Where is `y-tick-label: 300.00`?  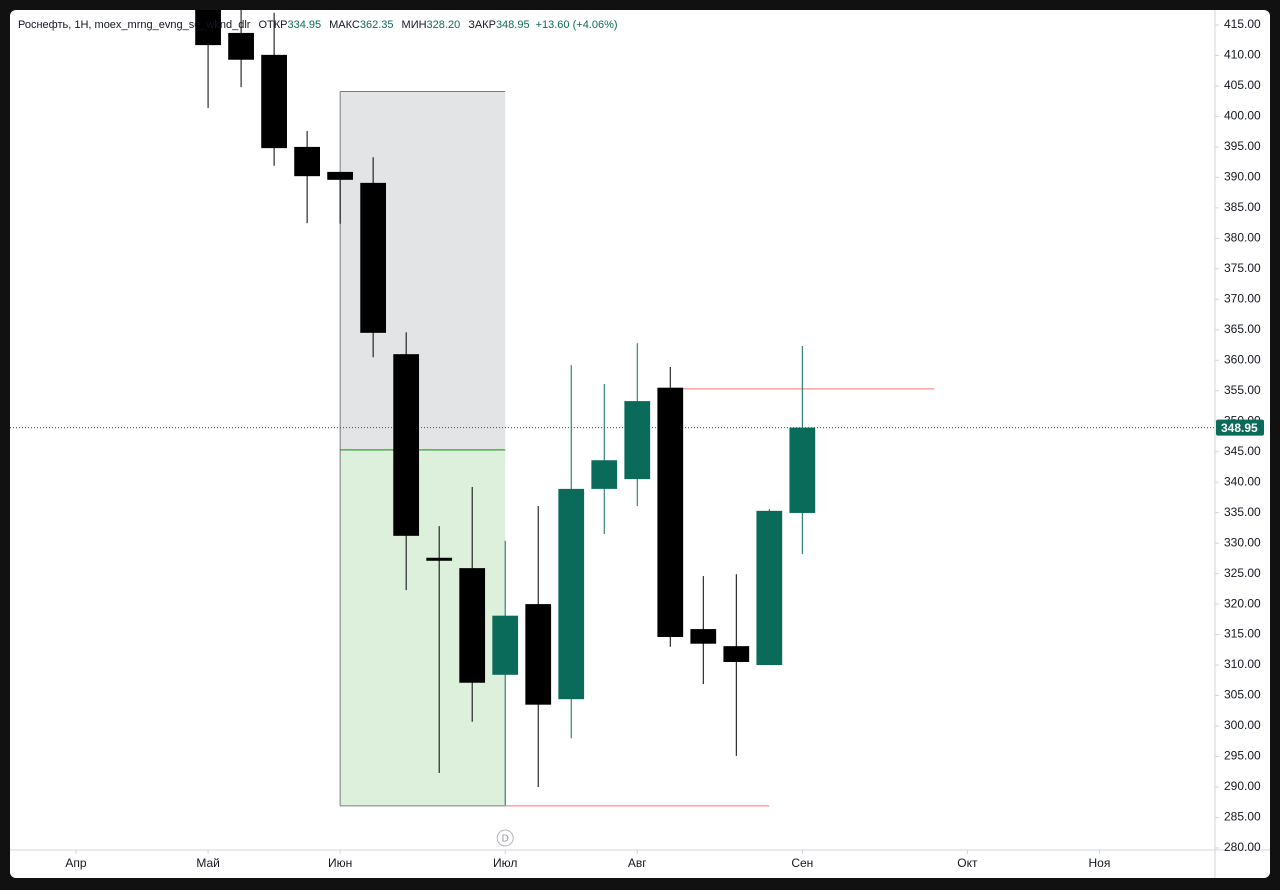
y-tick-label: 300.00 is located at coordinates (1242, 725).